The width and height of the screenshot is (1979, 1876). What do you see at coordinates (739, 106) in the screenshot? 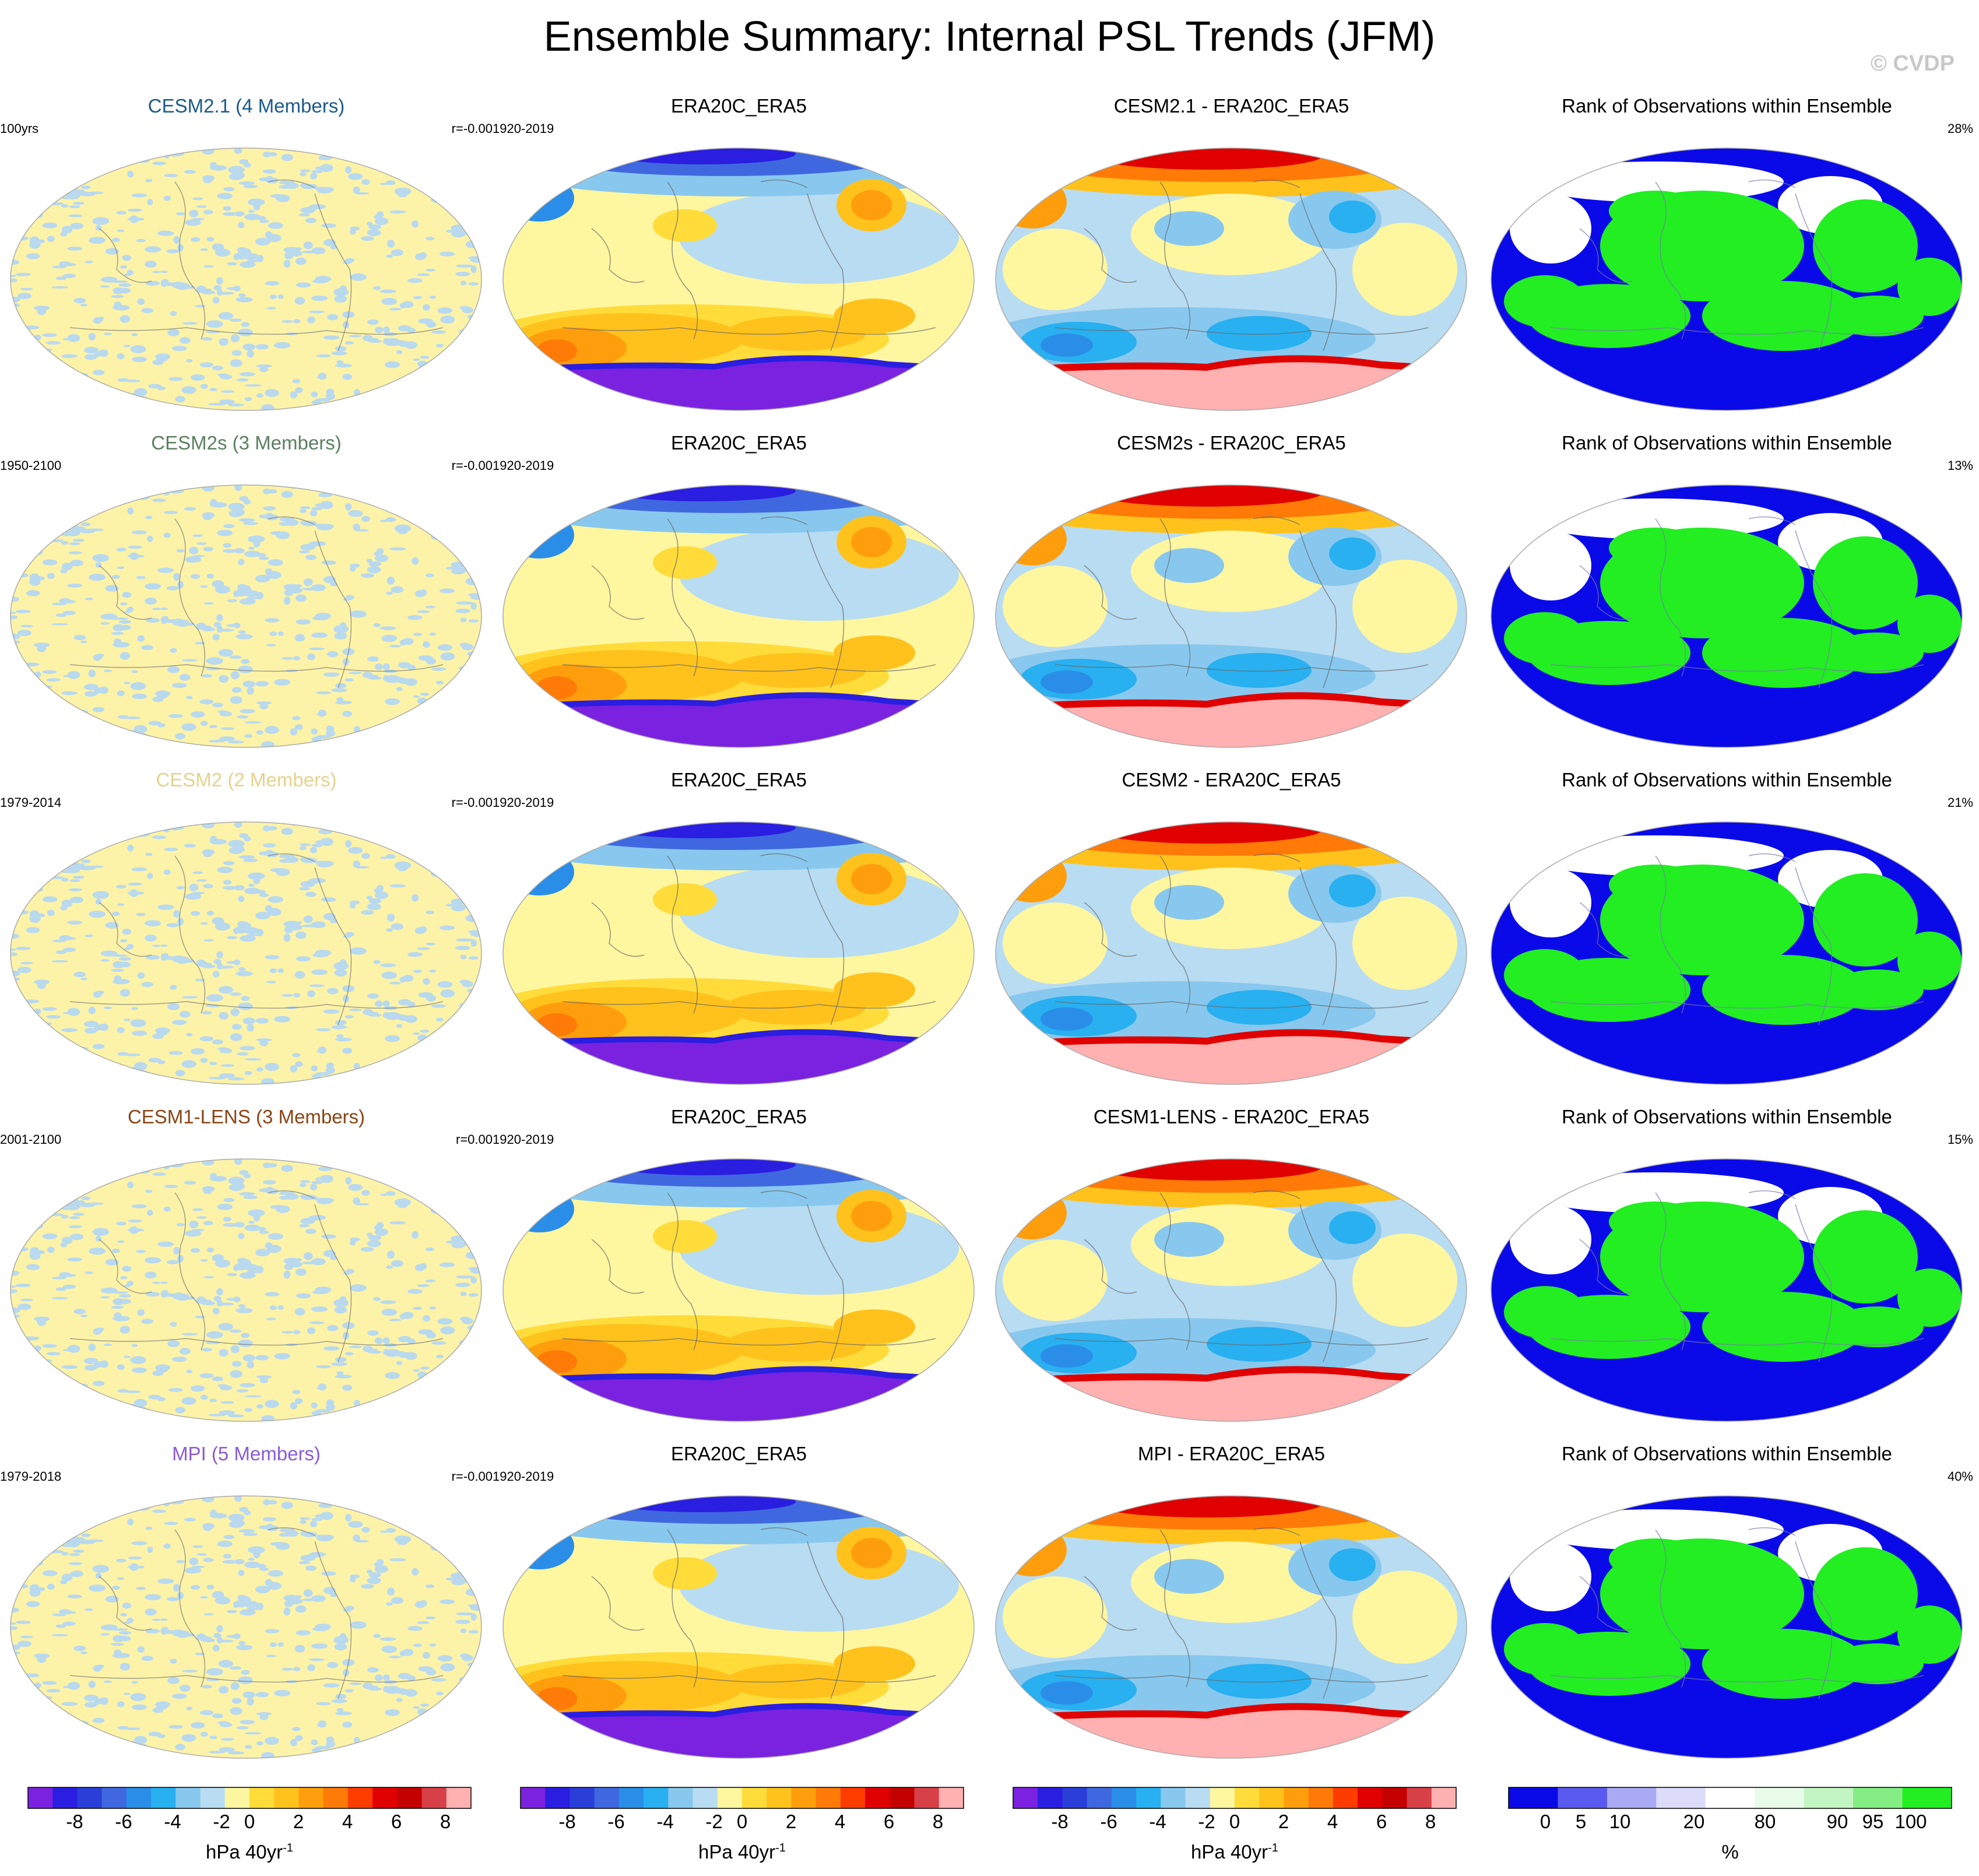
I see `panel-title: ERA20C_ERA5` at bounding box center [739, 106].